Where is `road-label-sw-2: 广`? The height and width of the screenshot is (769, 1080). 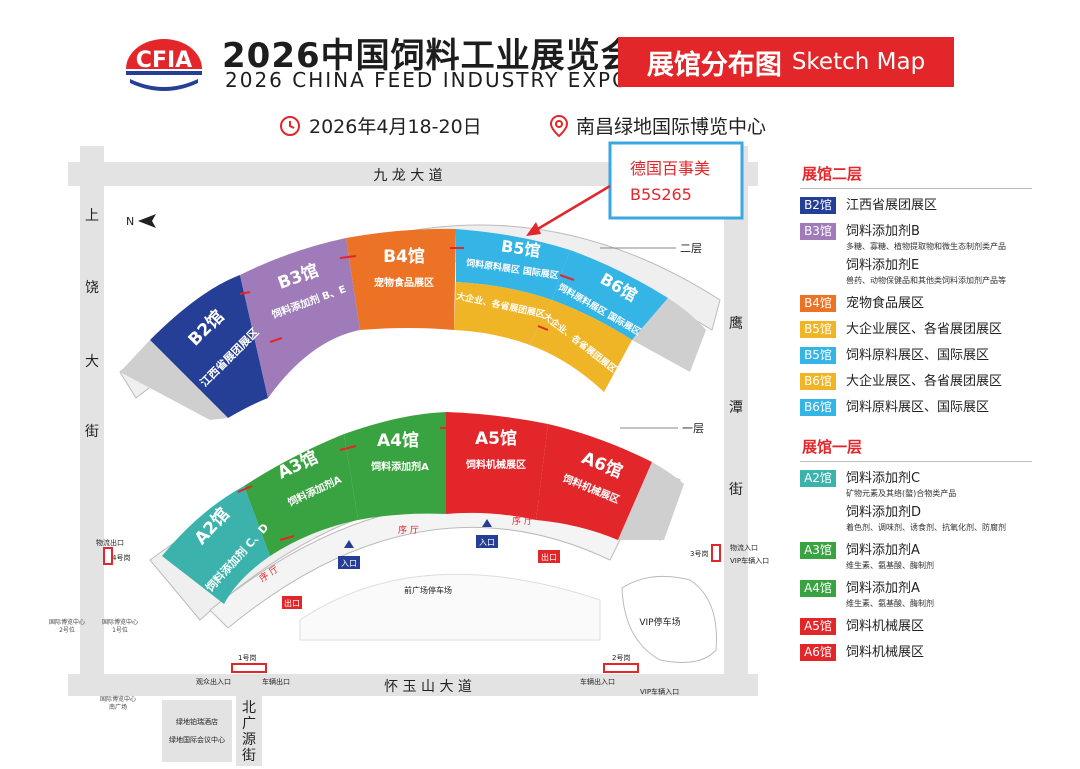 road-label-sw-2: 广 is located at coordinates (249, 724).